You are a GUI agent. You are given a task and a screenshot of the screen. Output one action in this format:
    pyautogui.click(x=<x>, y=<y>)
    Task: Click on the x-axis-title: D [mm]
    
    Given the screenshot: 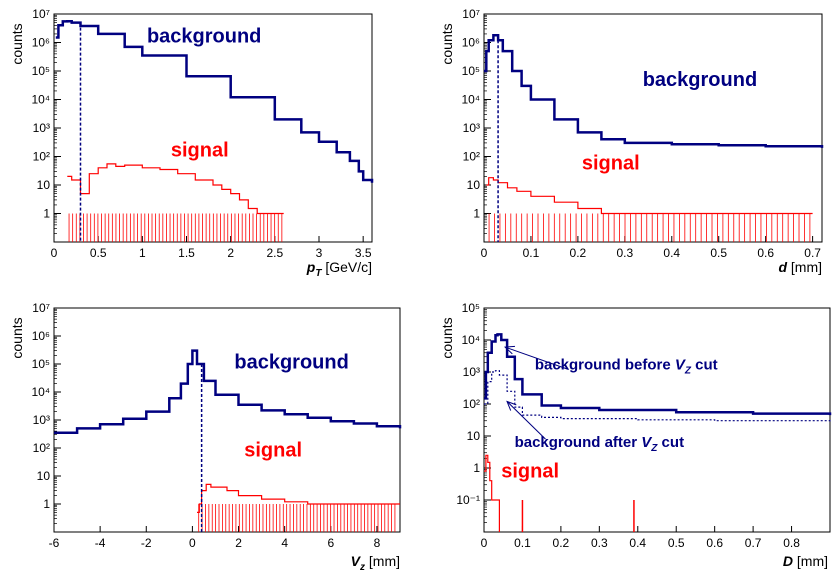 What is the action you would take?
    pyautogui.click(x=805, y=561)
    